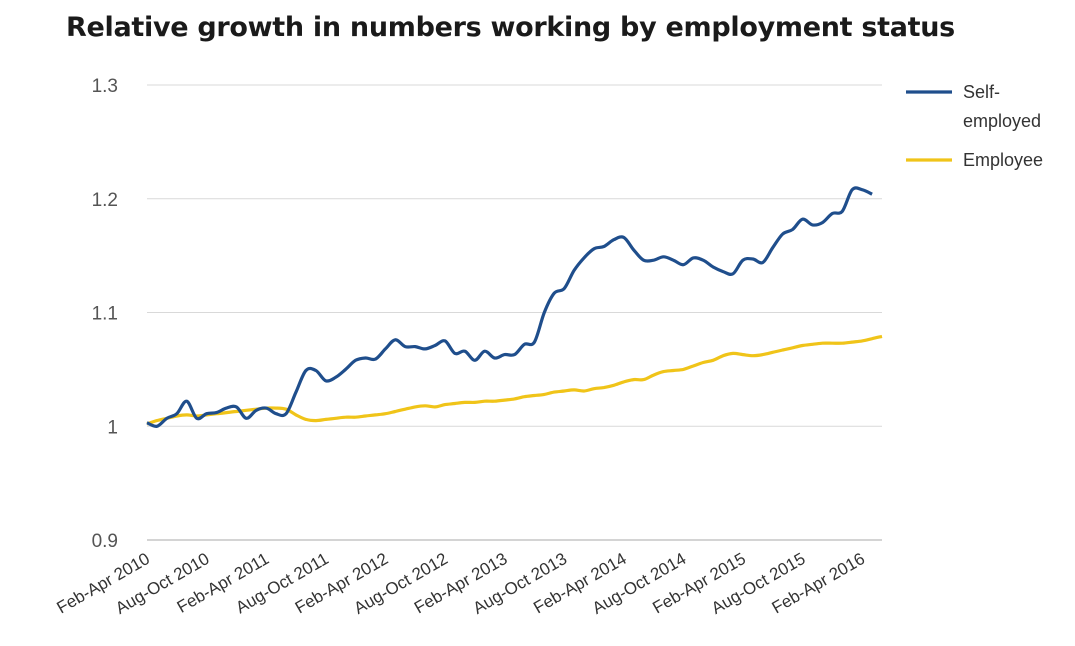 The width and height of the screenshot is (1075, 646). Describe the element at coordinates (981, 92) in the screenshot. I see `legend-label: Self-` at that location.